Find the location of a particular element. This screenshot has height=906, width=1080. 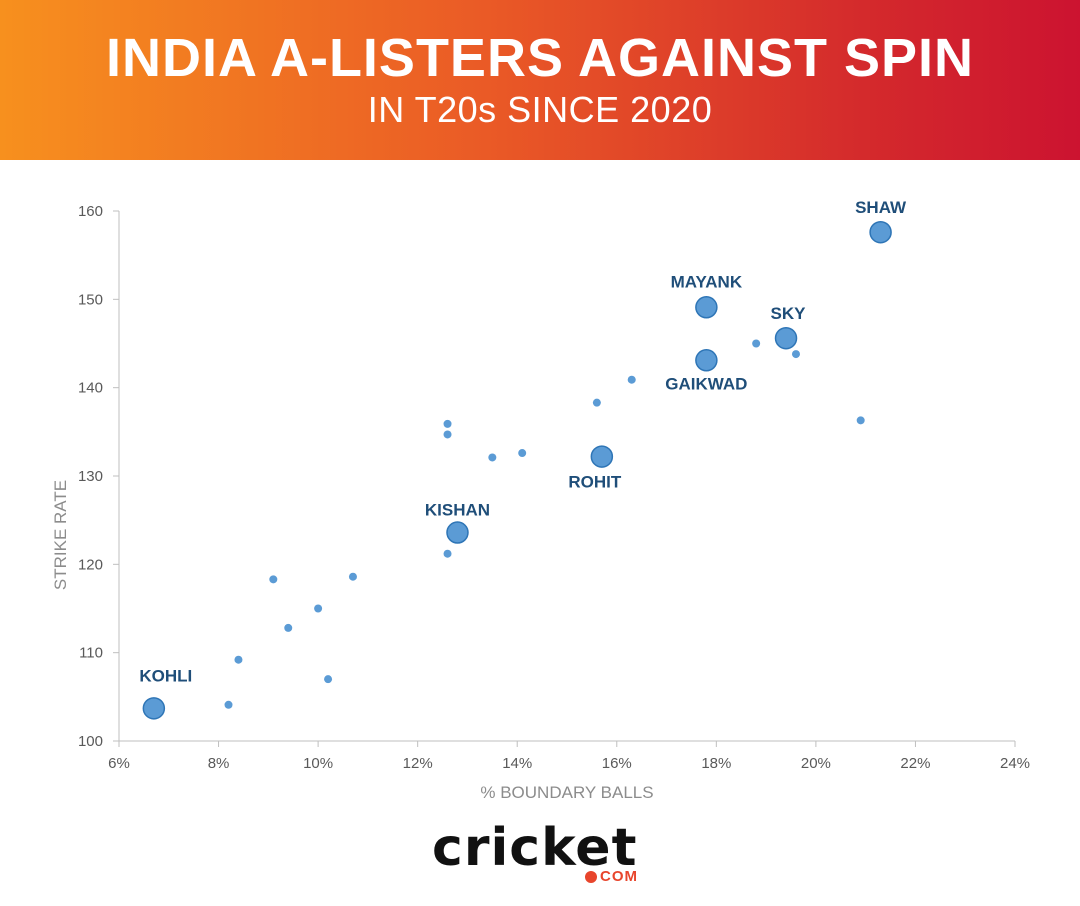

y-tick-label: 150 is located at coordinates (90, 299).